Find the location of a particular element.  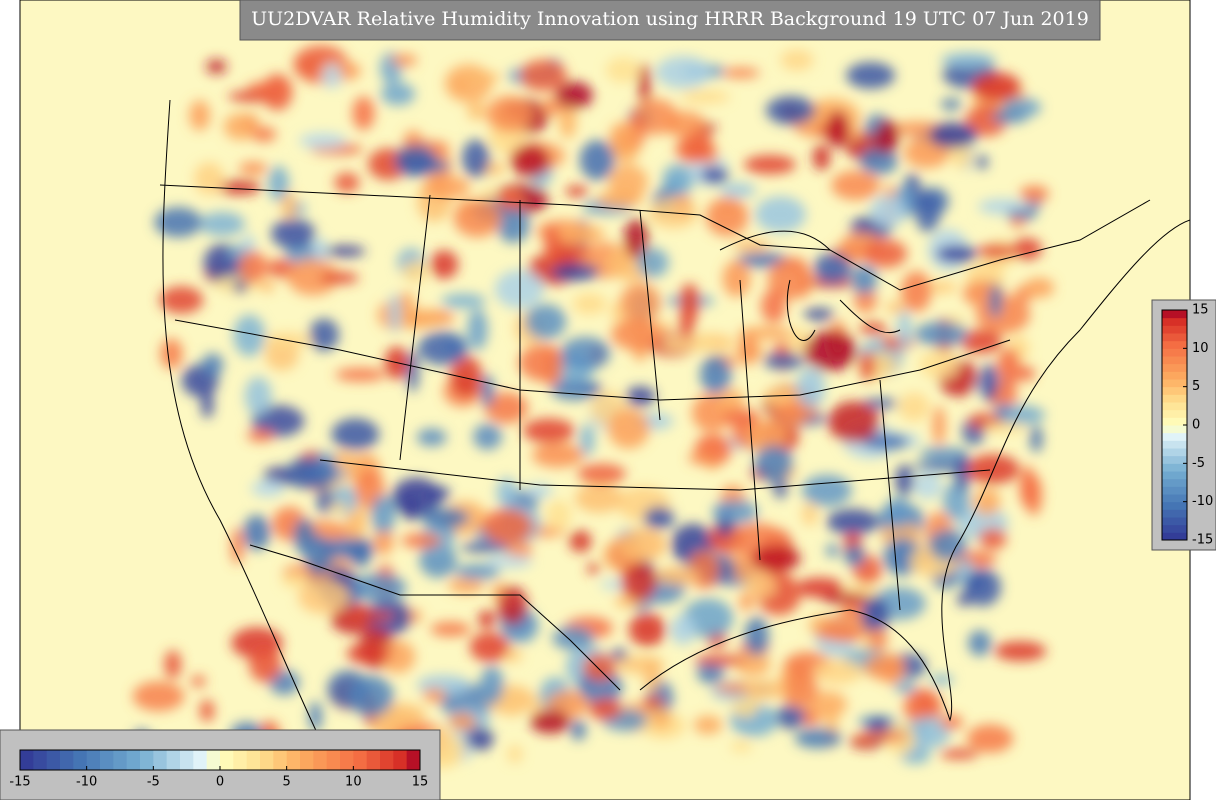

colorbar-tick-label: 10 is located at coordinates (1200, 348).